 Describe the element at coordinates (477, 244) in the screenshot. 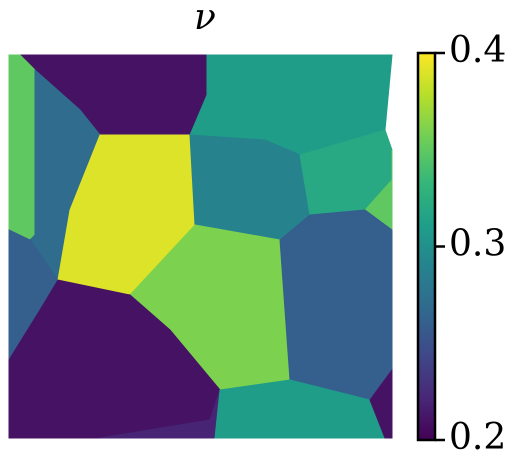

I see `colorbar-tick-label: 0.3` at that location.